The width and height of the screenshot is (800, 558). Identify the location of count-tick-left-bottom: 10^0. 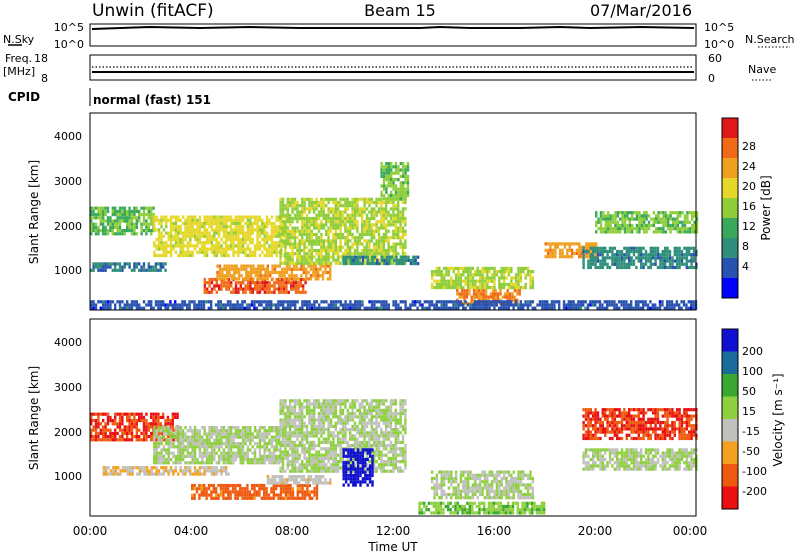
(69, 44).